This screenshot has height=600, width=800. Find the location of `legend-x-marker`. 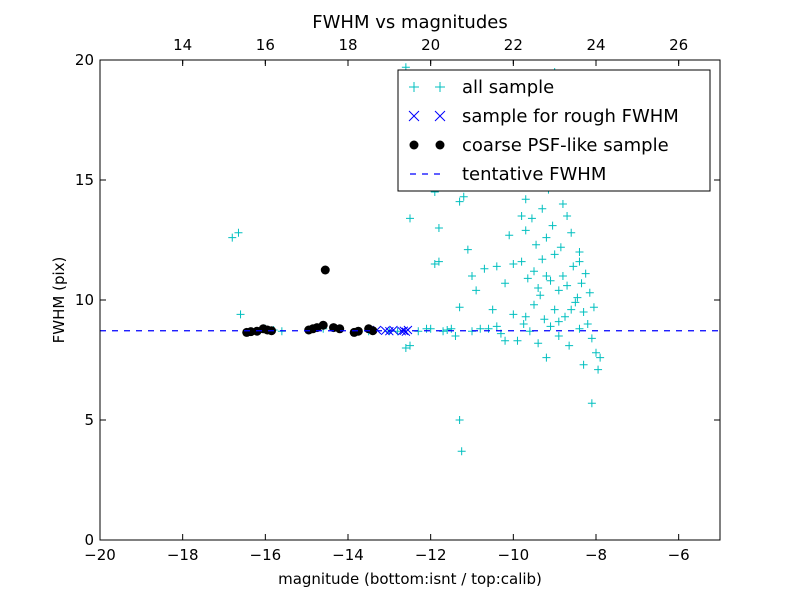

legend-x-marker is located at coordinates (440, 116).